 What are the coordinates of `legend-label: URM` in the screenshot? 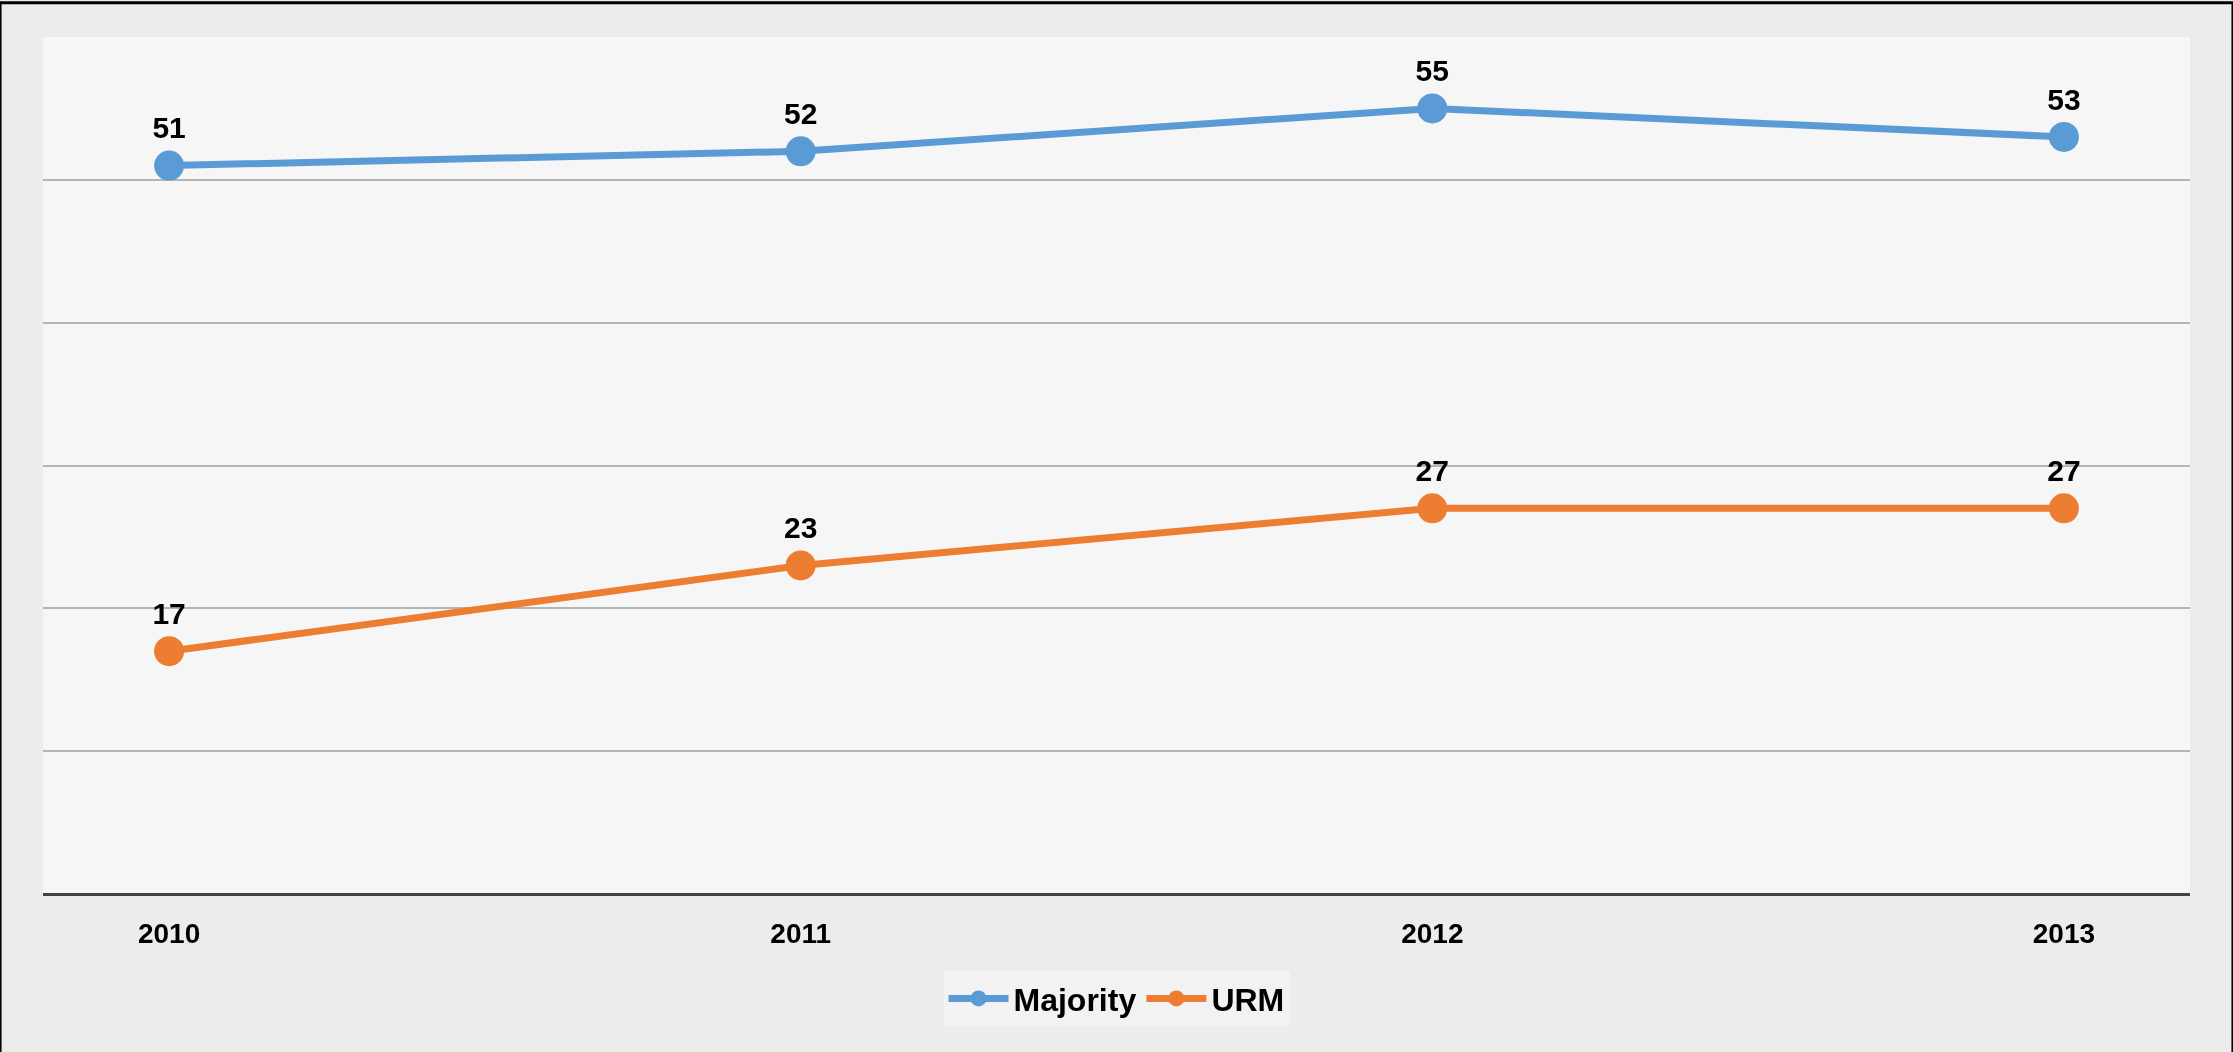 It's located at (1248, 999).